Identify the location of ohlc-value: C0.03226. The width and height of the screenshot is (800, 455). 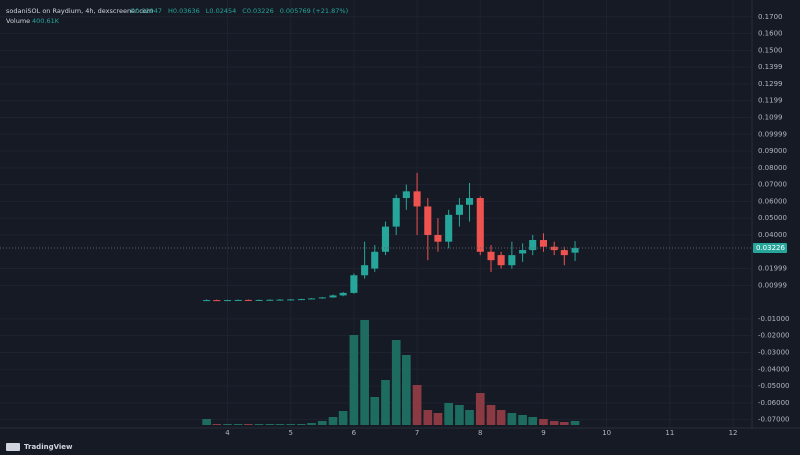
(257, 11).